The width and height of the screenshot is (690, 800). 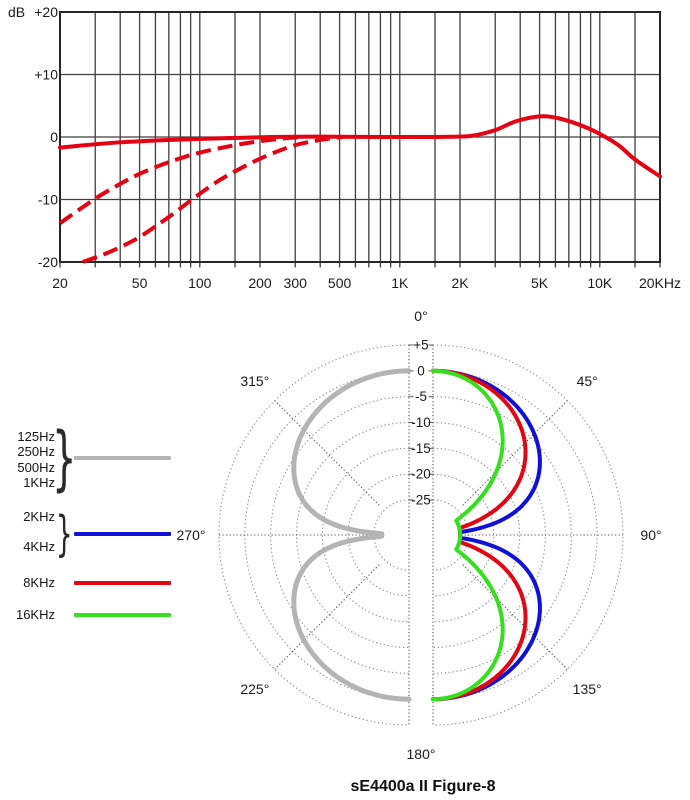 I want to click on y-tick-label: +20, so click(x=46, y=12).